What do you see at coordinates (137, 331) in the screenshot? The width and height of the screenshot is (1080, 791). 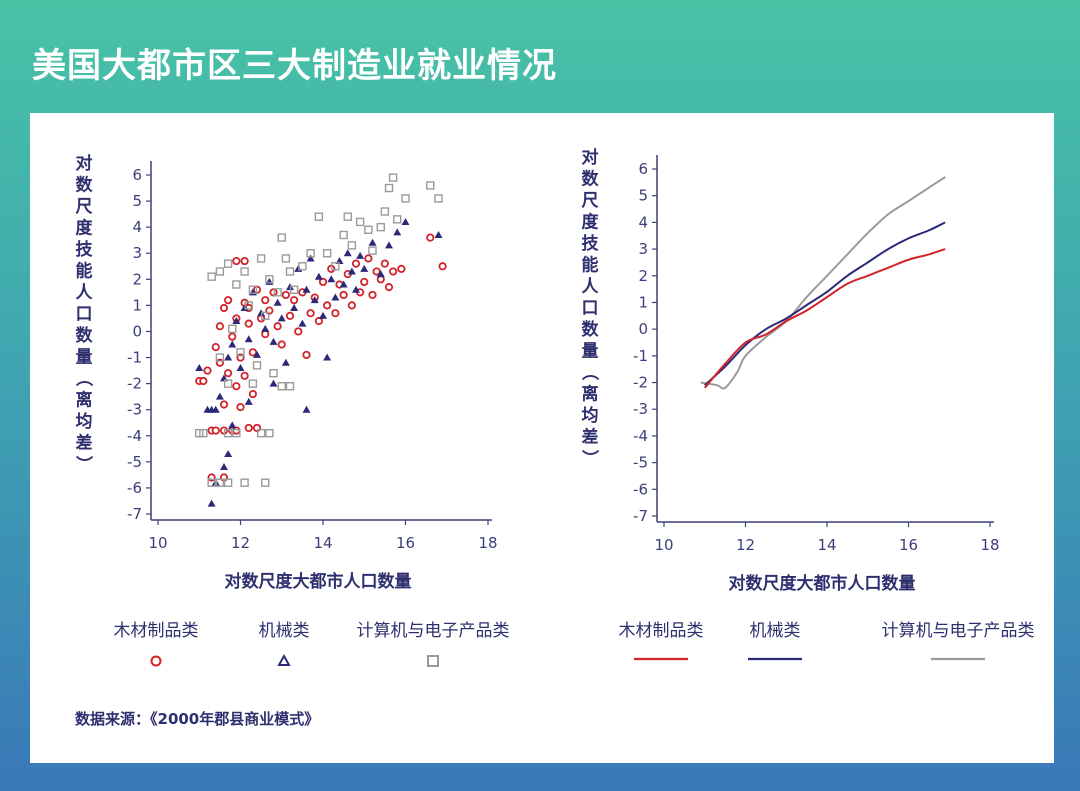 I see `scatter-y-tick-label: 0` at bounding box center [137, 331].